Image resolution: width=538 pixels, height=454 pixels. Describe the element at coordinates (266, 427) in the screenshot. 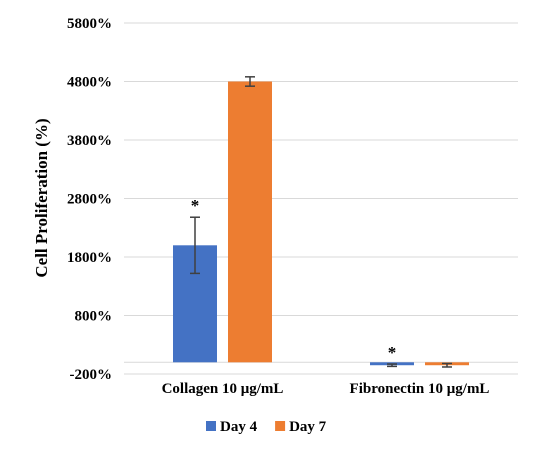

I see `legend: Day 4 Day 7` at that location.